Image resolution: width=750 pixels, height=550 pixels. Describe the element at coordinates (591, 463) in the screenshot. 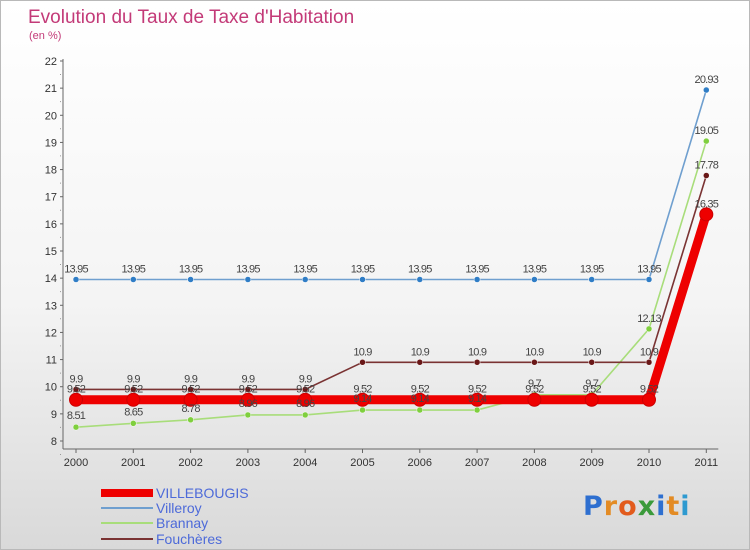

I see `x-tick-label: 2009` at that location.